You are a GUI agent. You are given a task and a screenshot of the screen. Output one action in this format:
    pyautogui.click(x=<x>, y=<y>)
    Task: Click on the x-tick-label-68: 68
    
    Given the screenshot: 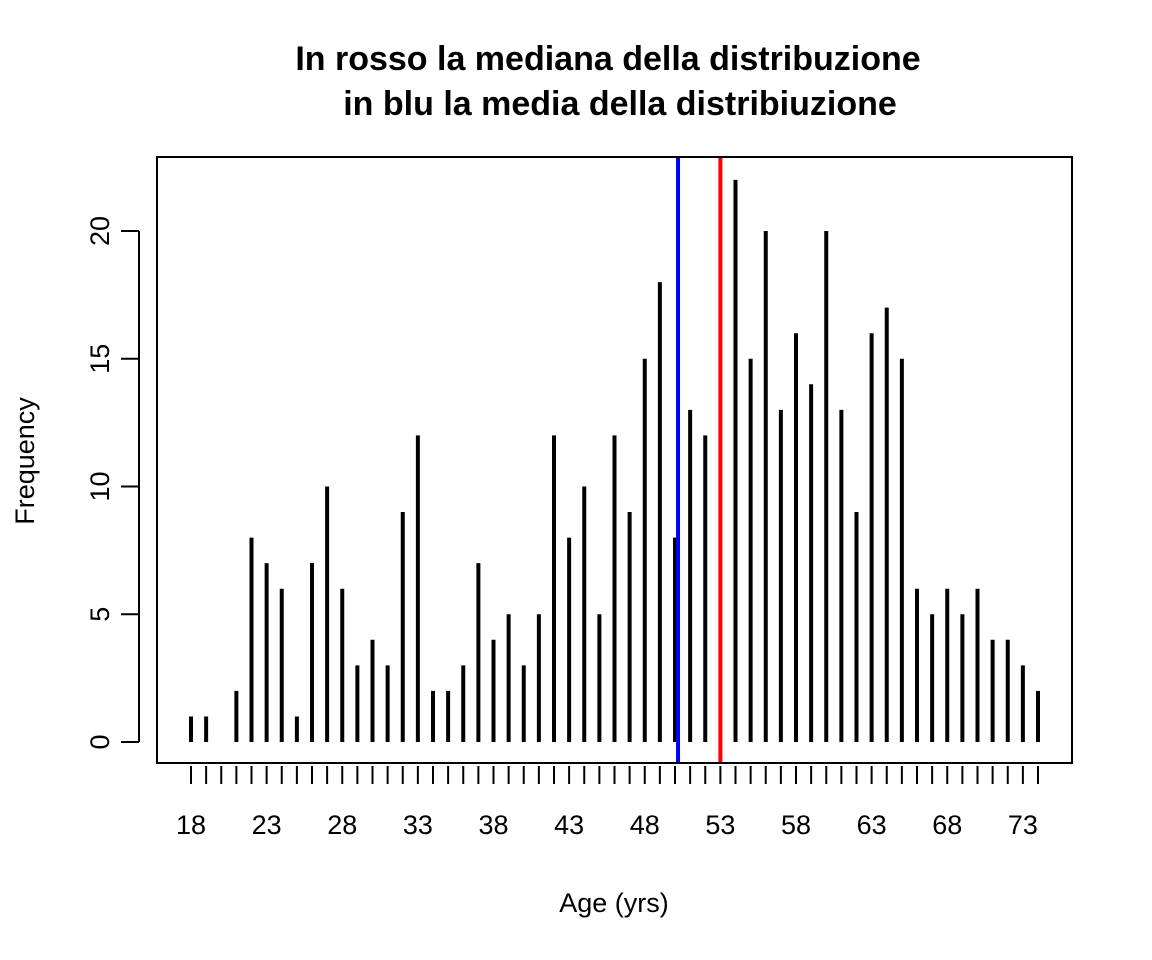 What is the action you would take?
    pyautogui.click(x=947, y=825)
    